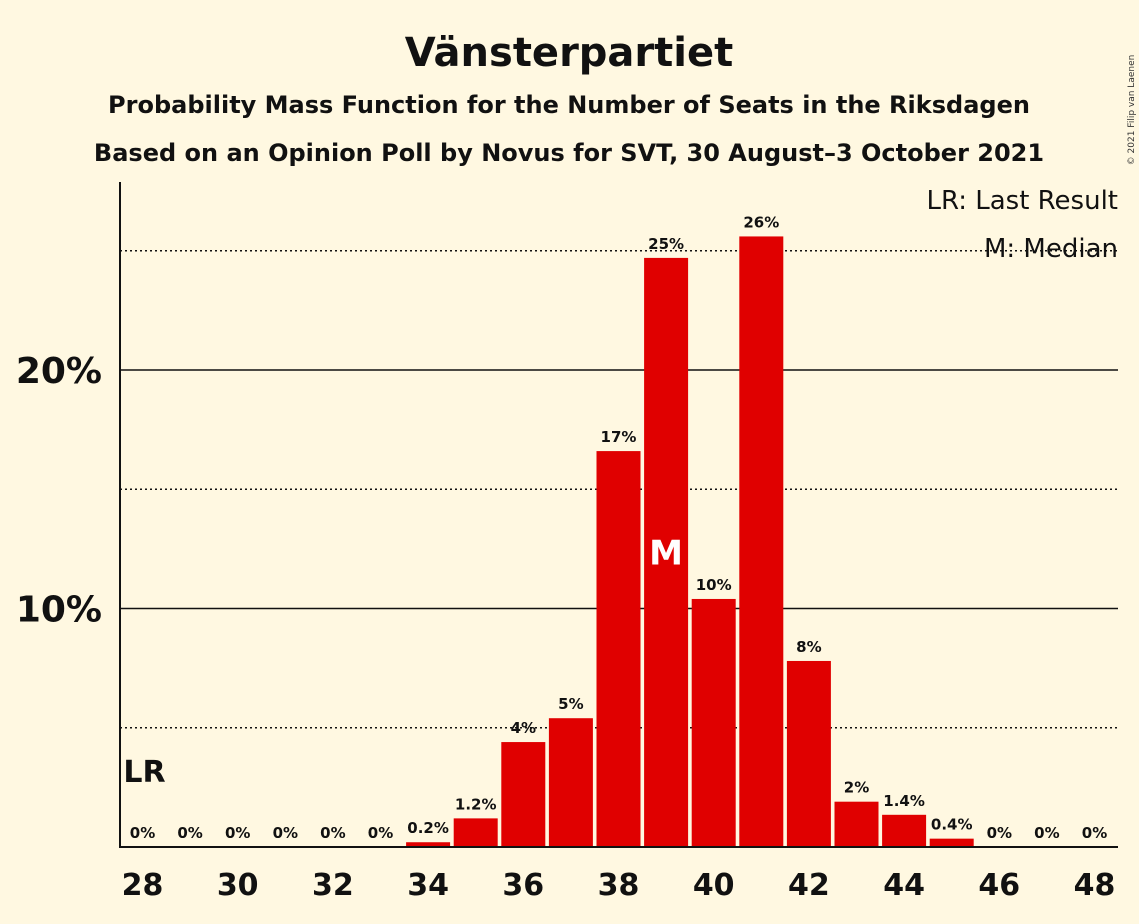 This screenshot has width=1139, height=924. Describe the element at coordinates (476, 804) in the screenshot. I see `value-label-seat-35: 1.2%` at that location.